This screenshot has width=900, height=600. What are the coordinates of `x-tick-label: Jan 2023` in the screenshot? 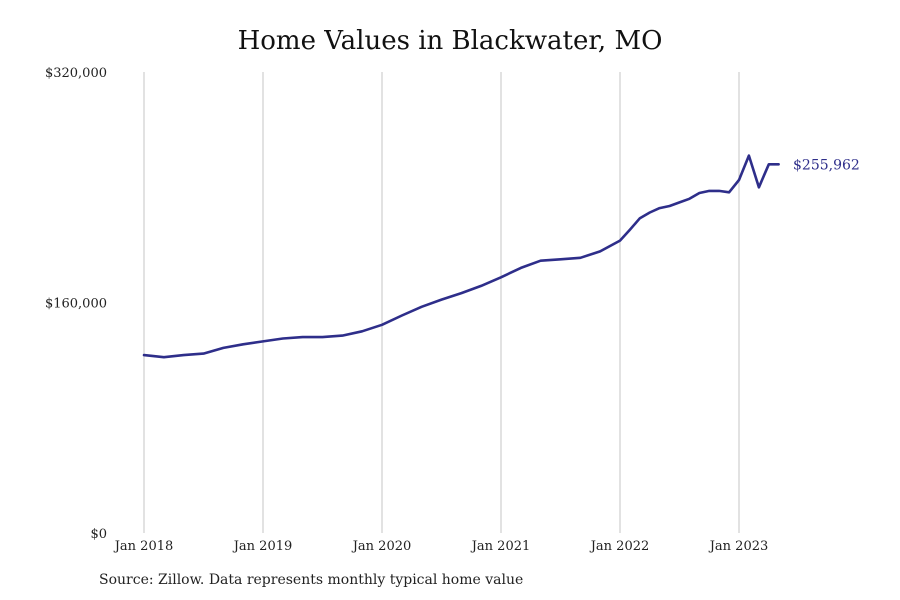 It's located at (738, 546).